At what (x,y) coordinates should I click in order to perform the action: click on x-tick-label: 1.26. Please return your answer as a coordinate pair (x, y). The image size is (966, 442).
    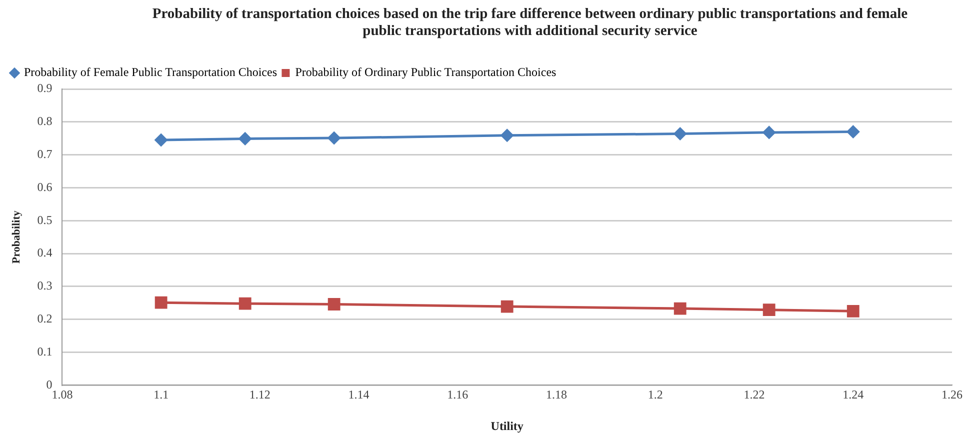
    Looking at the image, I should click on (952, 395).